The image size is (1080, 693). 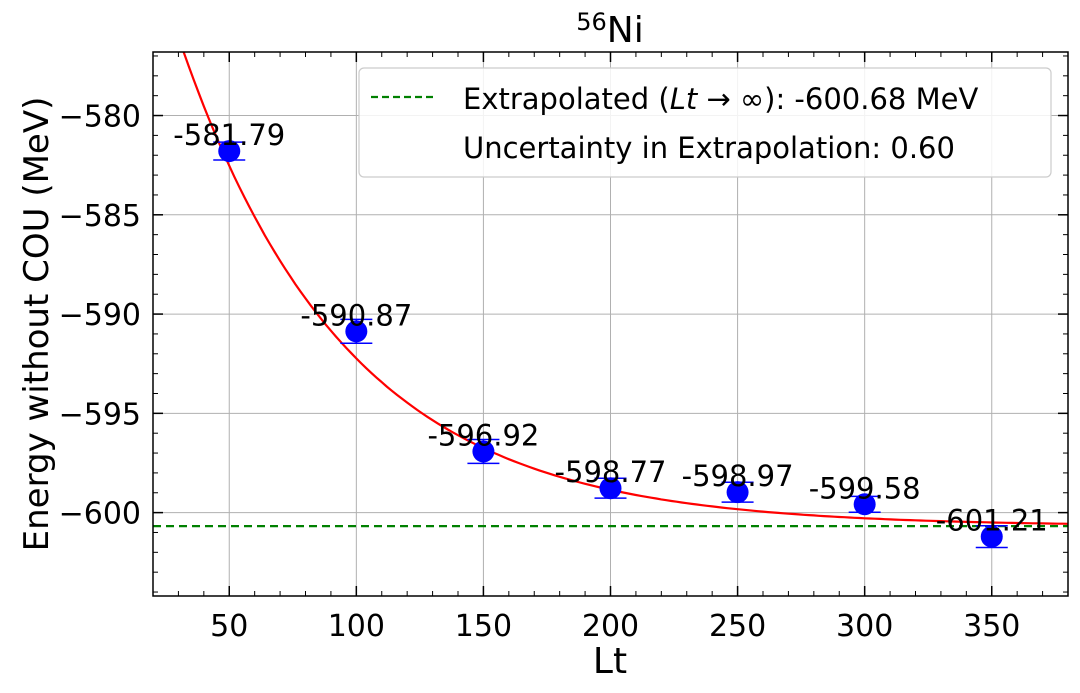 I want to click on x-tick-label: 250, so click(x=737, y=626).